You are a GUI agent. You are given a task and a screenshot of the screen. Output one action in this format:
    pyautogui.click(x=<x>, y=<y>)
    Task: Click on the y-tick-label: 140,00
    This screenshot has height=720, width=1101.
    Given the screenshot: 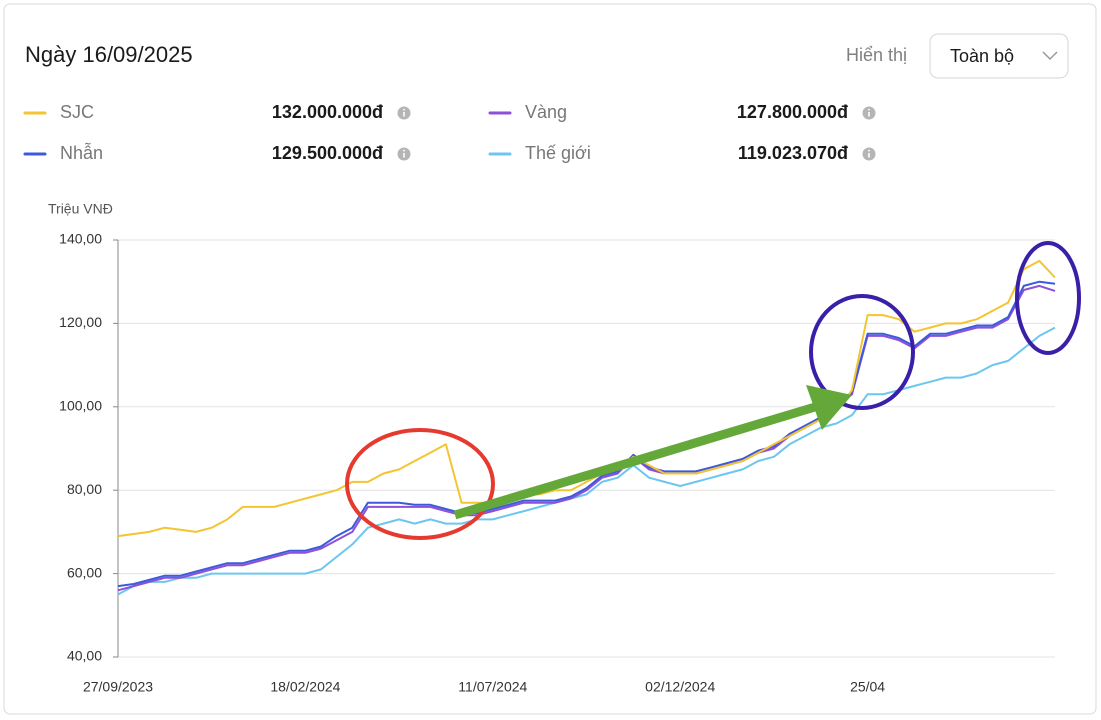 What is the action you would take?
    pyautogui.click(x=80, y=239)
    